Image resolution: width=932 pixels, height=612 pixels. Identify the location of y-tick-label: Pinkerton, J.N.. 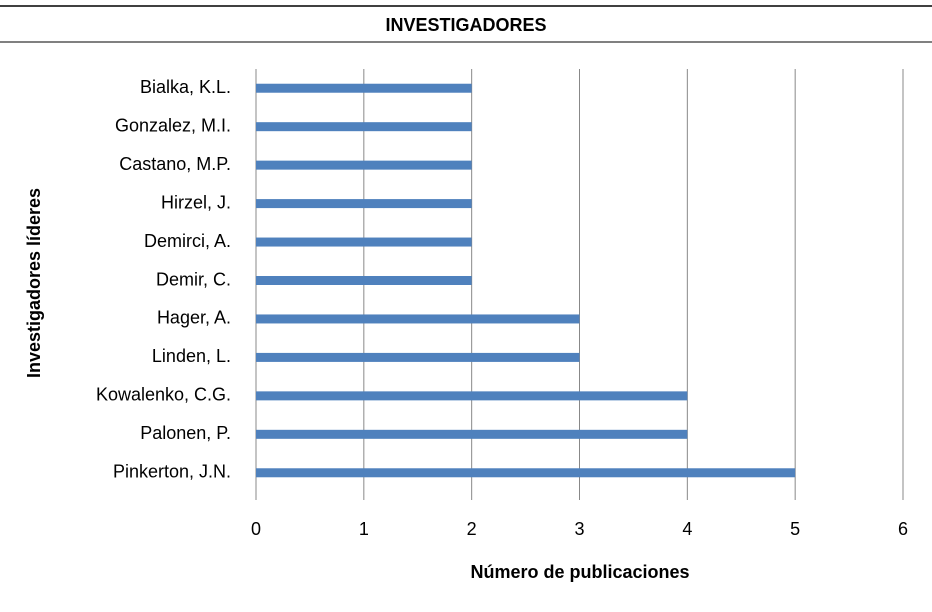
(172, 472).